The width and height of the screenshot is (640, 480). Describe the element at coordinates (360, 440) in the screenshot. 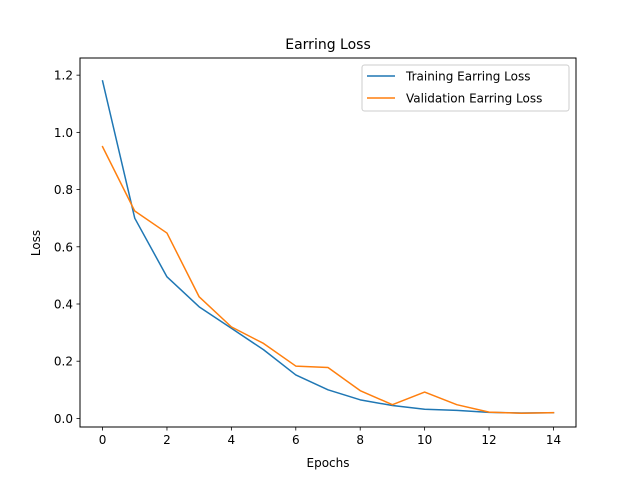

I see `x-tick-label: 8` at that location.